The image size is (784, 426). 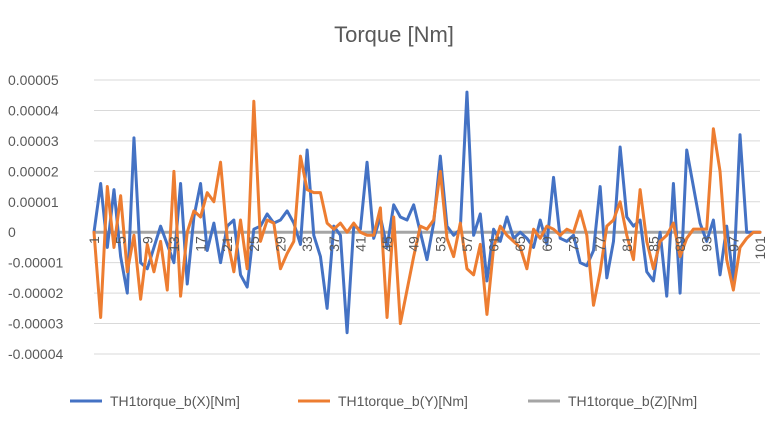 What do you see at coordinates (494, 244) in the screenshot?
I see `x-tick-label: 61` at bounding box center [494, 244].